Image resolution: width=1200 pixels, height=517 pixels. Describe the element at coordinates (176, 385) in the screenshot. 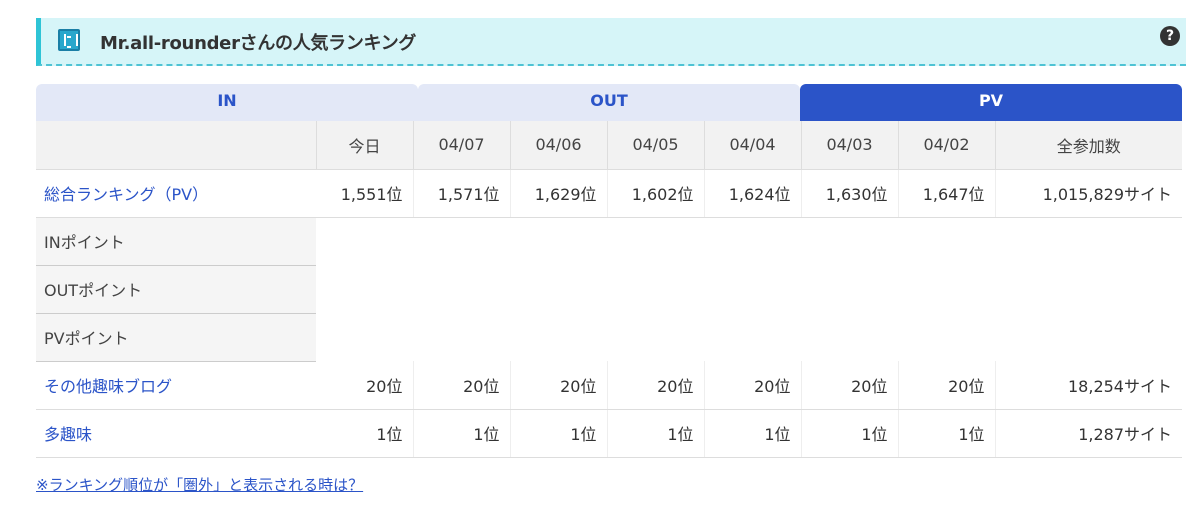

I see `row-label: その他趣味ブログ` at that location.